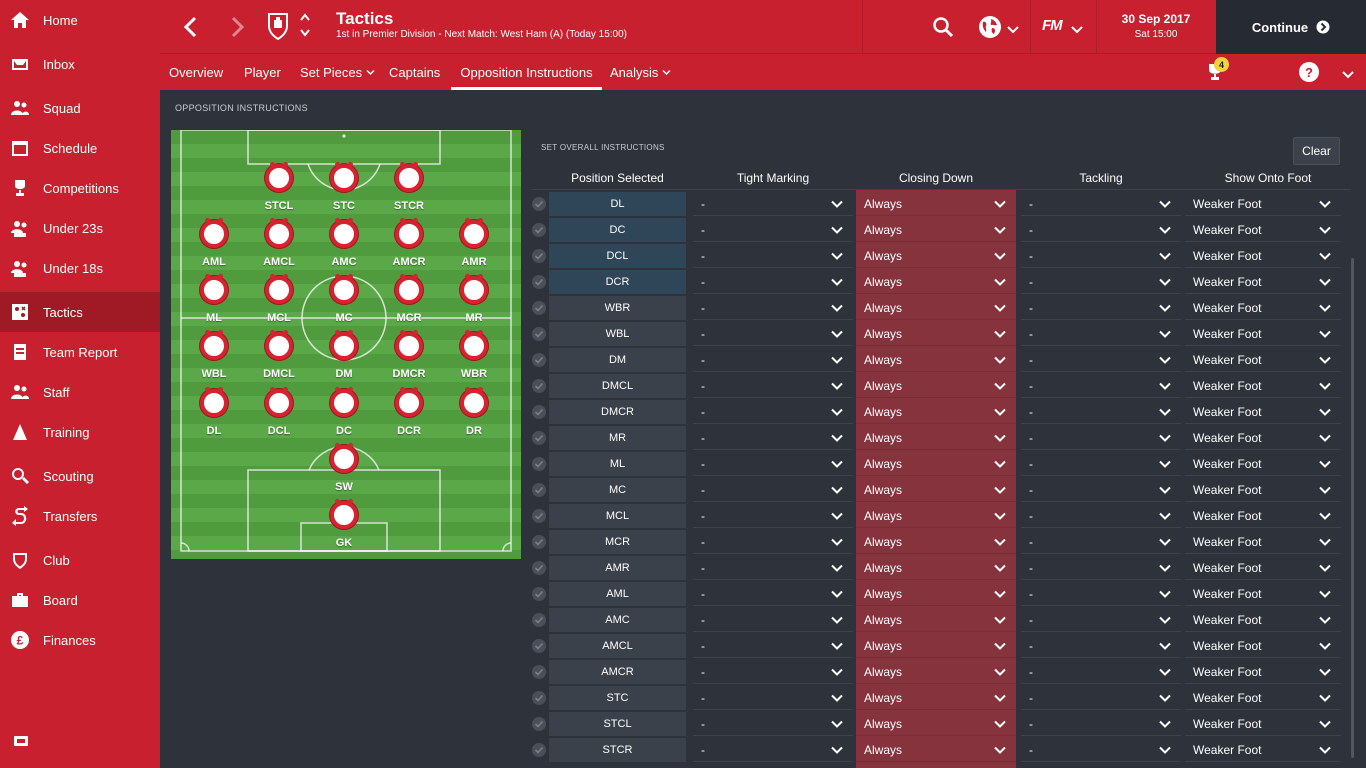  Describe the element at coordinates (80, 432) in the screenshot. I see `sidebar-item-training: Training` at that location.